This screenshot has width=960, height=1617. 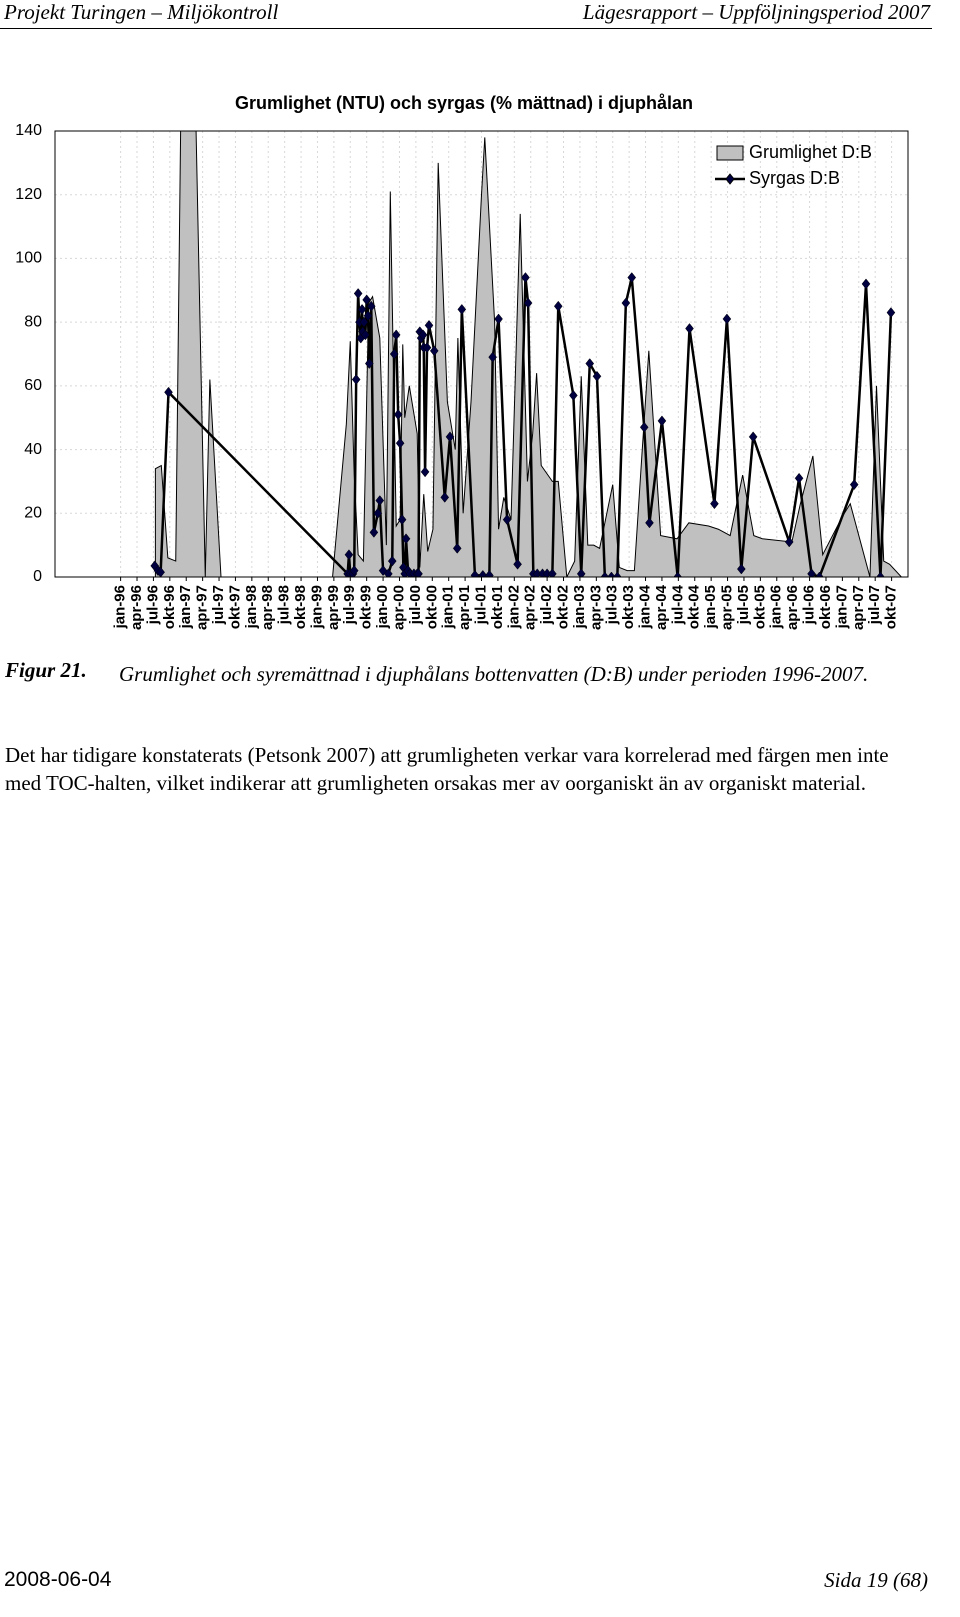 What do you see at coordinates (185, 607) in the screenshot?
I see `x-tick-label: jan-97` at bounding box center [185, 607].